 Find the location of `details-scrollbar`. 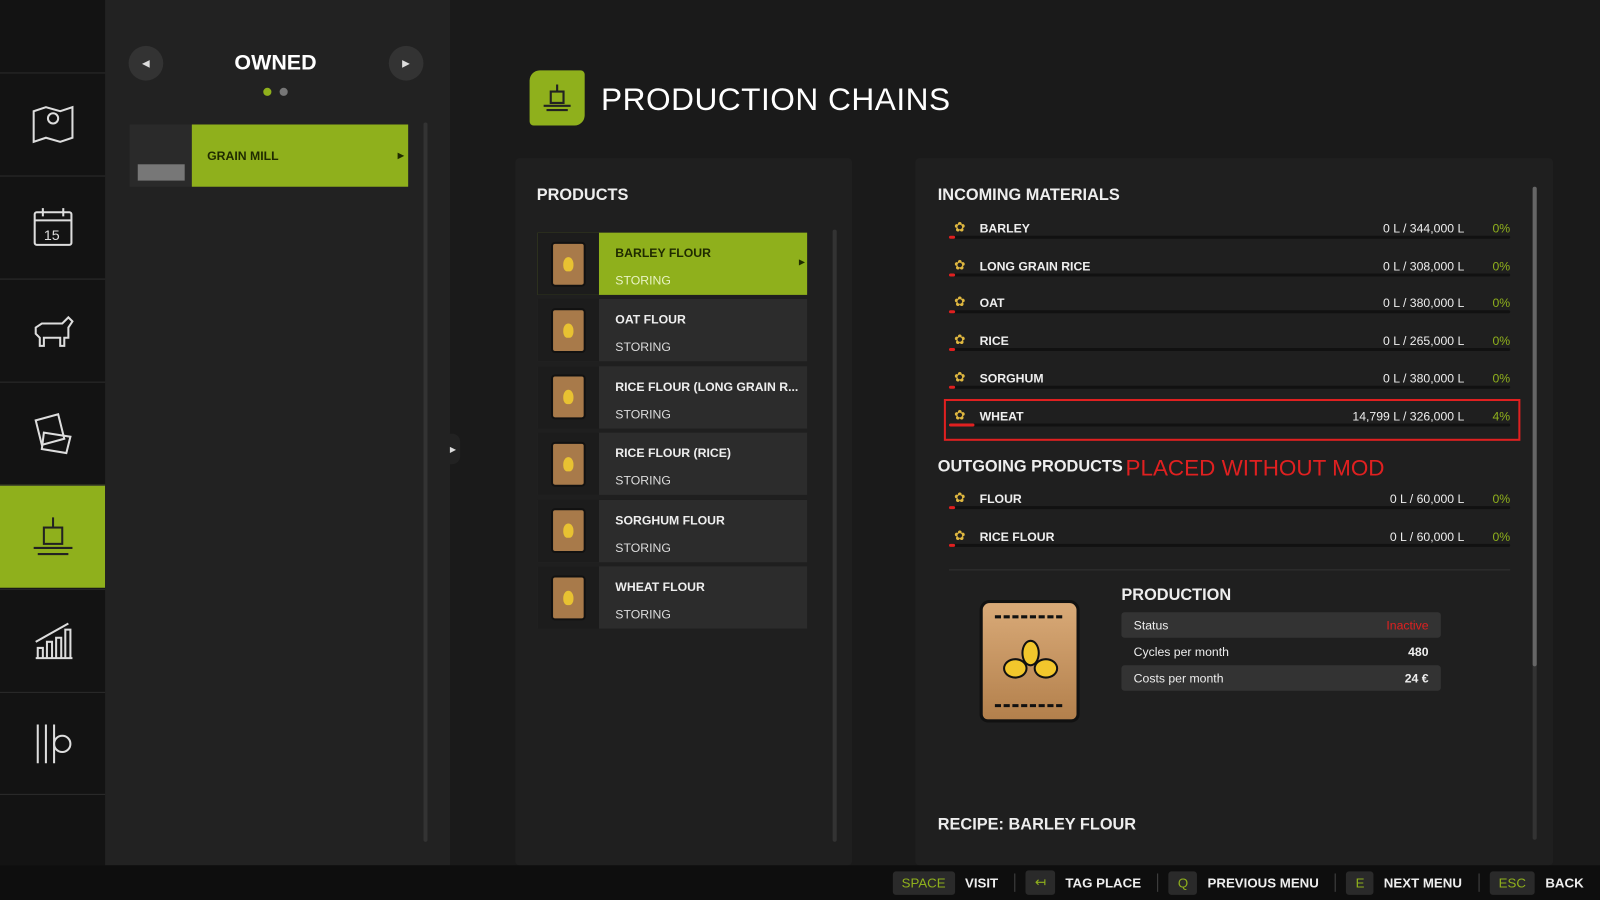

details-scrollbar is located at coordinates (1534, 513).